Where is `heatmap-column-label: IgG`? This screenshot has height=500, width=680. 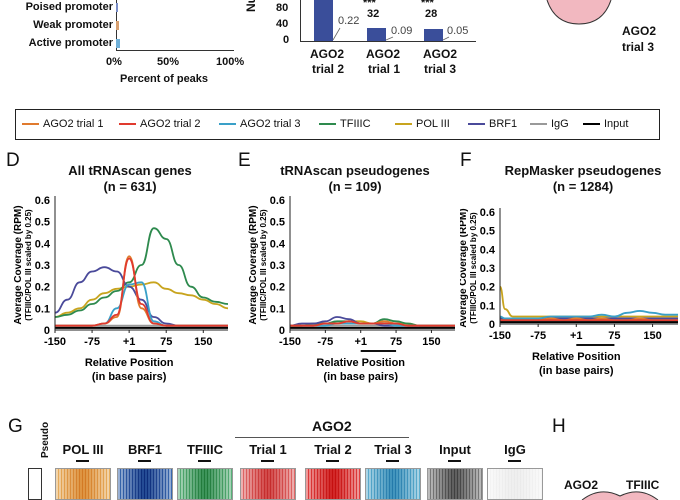
heatmap-column-label: IgG is located at coordinates (515, 449).